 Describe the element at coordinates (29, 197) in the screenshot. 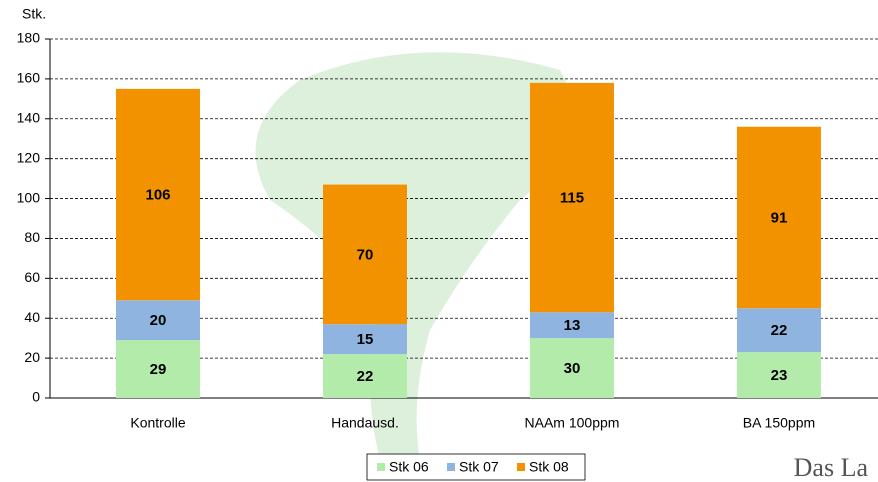

I see `y-tick-label: 100` at that location.